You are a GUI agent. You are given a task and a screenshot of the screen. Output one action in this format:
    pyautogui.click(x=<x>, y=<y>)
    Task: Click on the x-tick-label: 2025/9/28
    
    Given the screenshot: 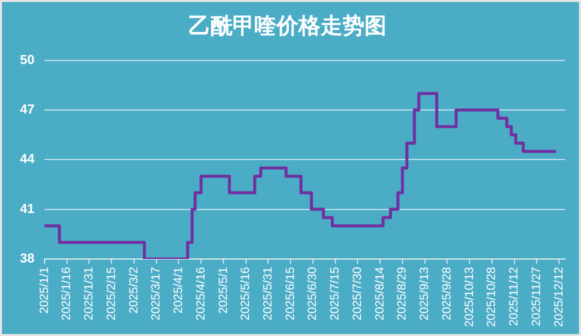 What is the action you would take?
    pyautogui.click(x=446, y=293)
    